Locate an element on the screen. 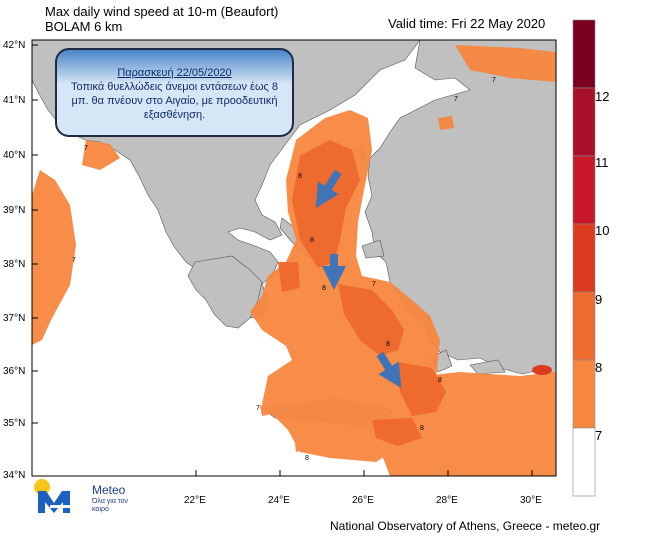 The image size is (650, 547). colorbar-label: 8 is located at coordinates (599, 367).